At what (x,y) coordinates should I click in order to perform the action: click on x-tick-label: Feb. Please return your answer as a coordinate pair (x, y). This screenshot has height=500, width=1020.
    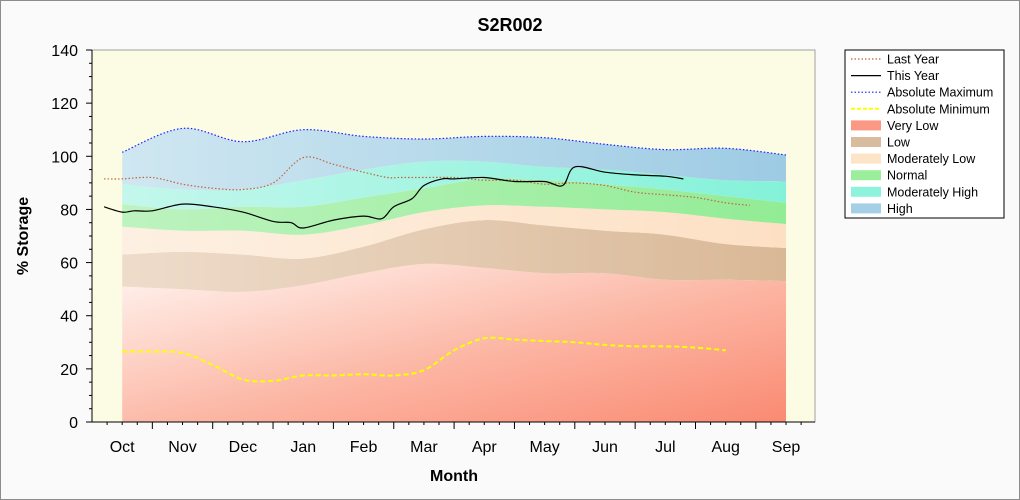
    Looking at the image, I should click on (364, 447).